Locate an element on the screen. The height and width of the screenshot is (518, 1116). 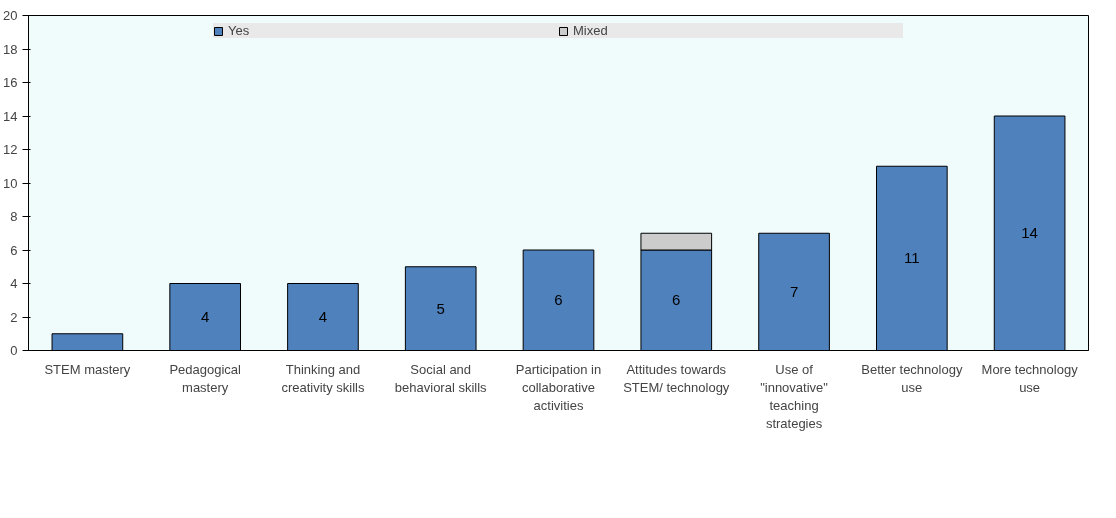
y-tick-label: 10 is located at coordinates (10, 183).